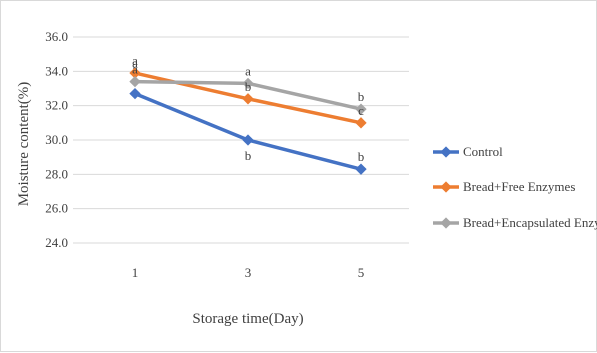  I want to click on y-axis-ticks: 24.0 26.0 28.0 30.0 32.0 34.0 36.0, so click(56, 139).